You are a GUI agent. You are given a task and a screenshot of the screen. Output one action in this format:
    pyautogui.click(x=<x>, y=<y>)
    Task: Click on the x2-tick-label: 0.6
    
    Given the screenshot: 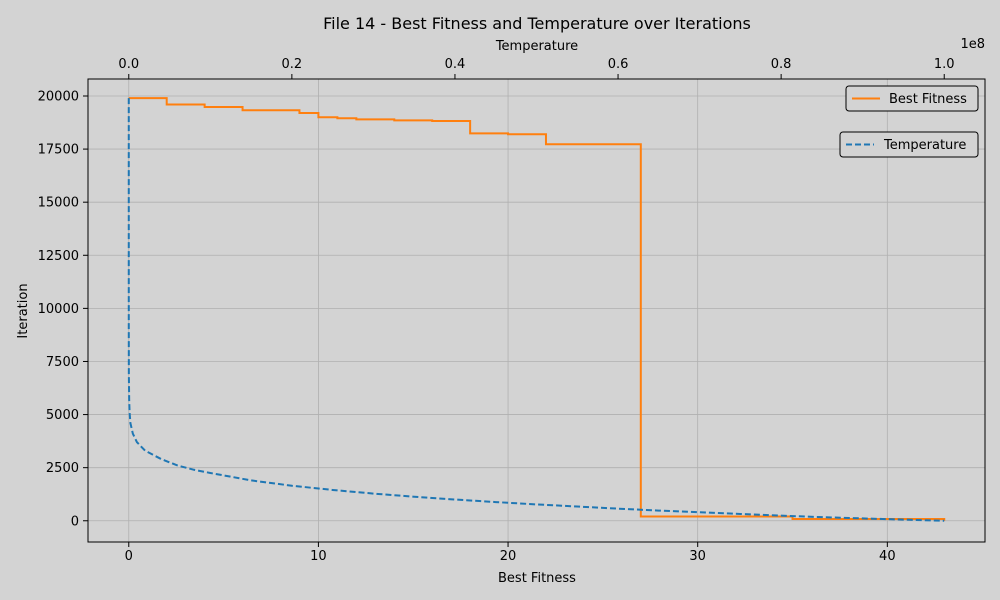 What is the action you would take?
    pyautogui.click(x=618, y=64)
    